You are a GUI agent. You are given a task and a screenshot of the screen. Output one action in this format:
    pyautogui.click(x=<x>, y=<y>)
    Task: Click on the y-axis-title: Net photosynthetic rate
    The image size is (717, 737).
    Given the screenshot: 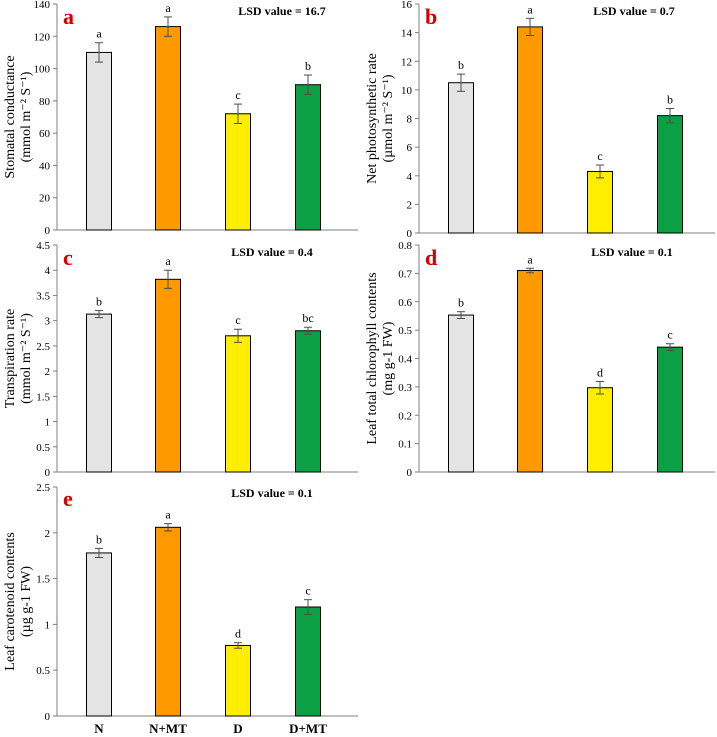 What is the action you would take?
    pyautogui.click(x=372, y=118)
    